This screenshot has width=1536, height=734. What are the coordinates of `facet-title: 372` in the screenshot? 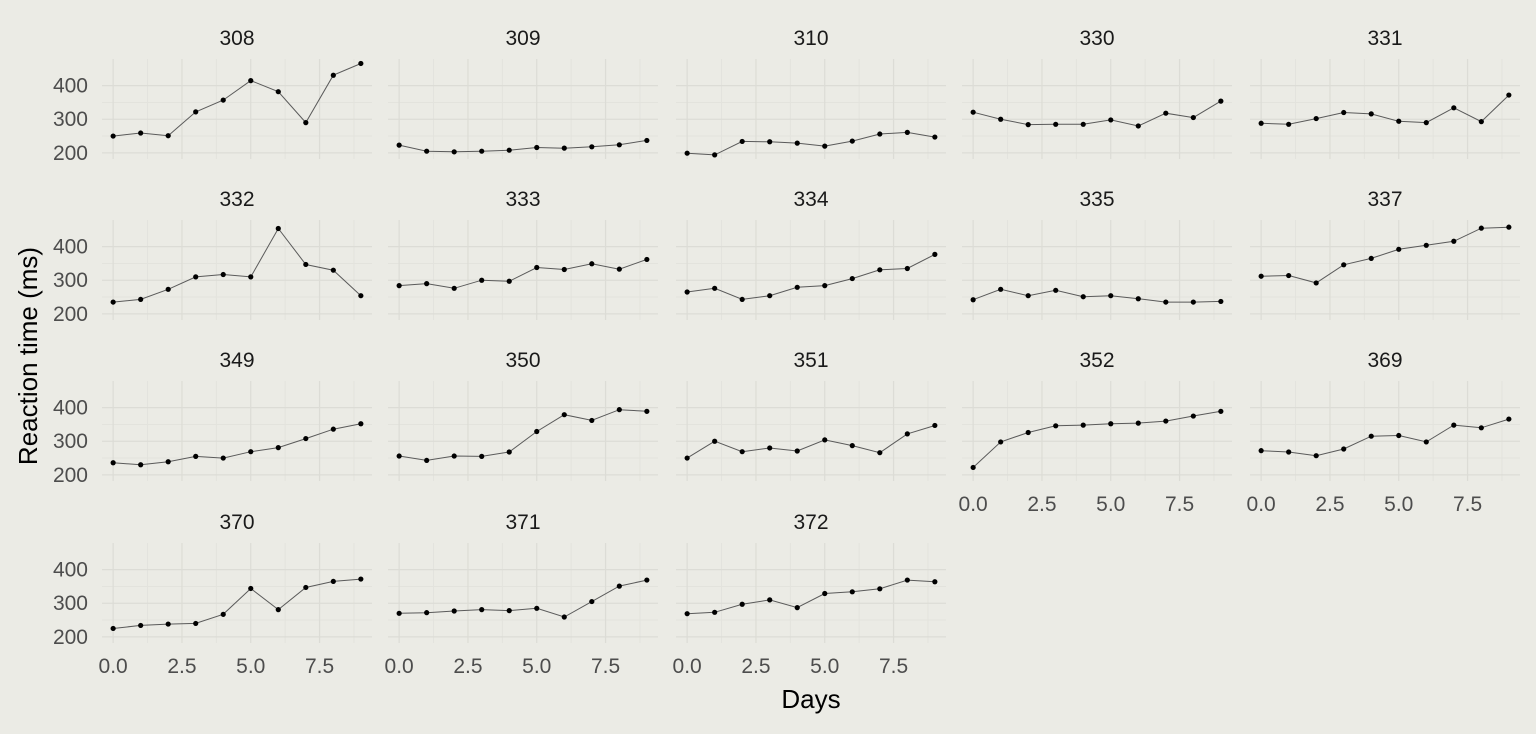 It's located at (810, 522).